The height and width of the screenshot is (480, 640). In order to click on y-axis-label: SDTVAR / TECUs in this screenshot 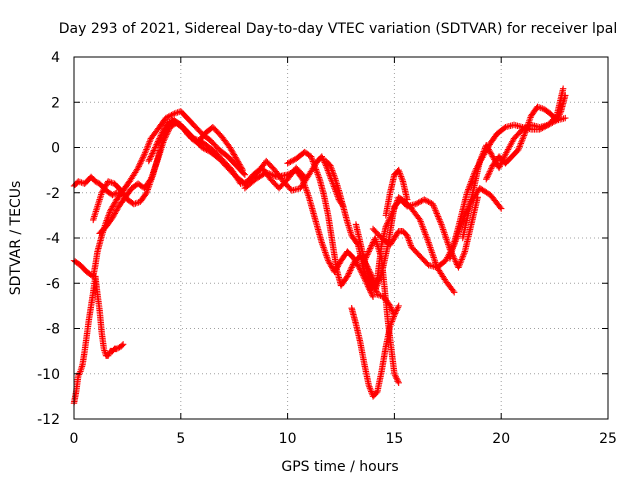, I will do `click(16, 238)`.